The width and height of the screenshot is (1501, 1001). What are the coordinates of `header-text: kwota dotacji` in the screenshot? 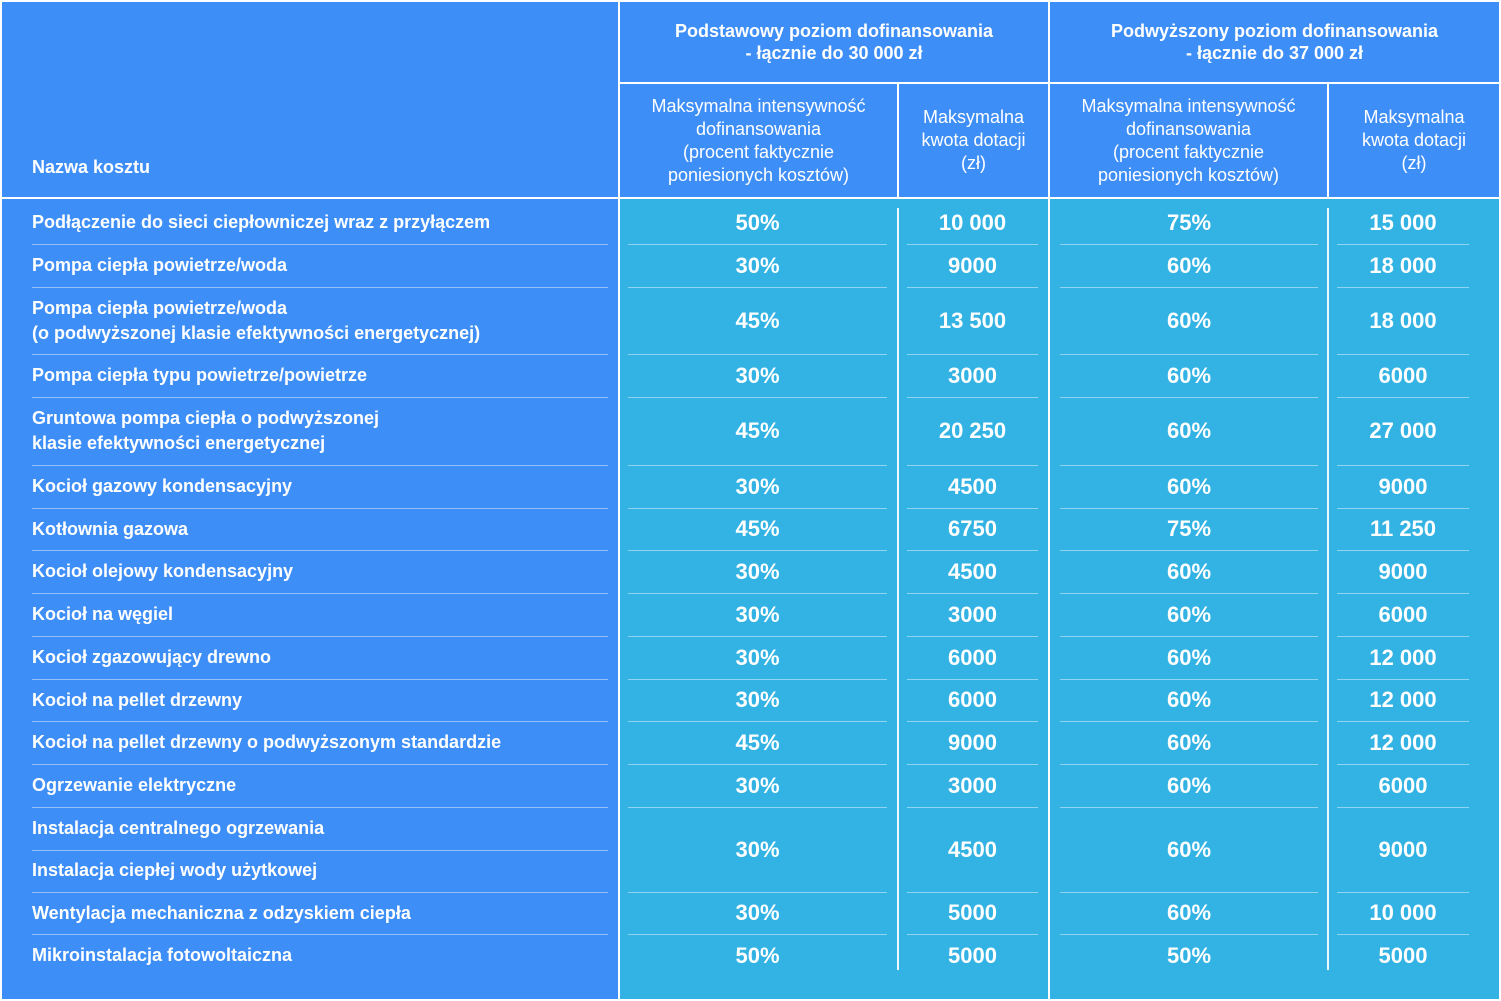 It's located at (973, 140).